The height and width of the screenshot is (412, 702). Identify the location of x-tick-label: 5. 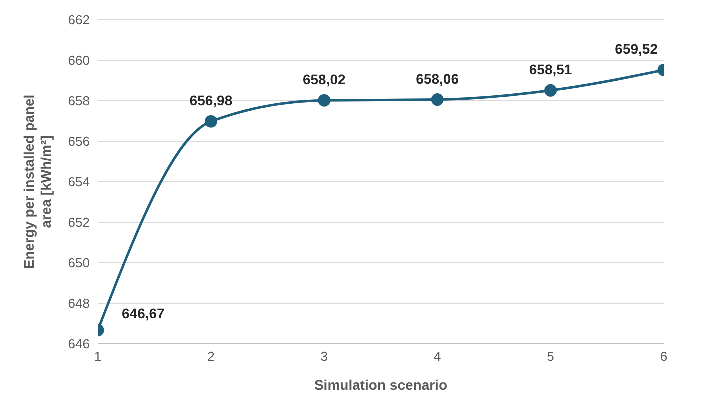
(550, 356).